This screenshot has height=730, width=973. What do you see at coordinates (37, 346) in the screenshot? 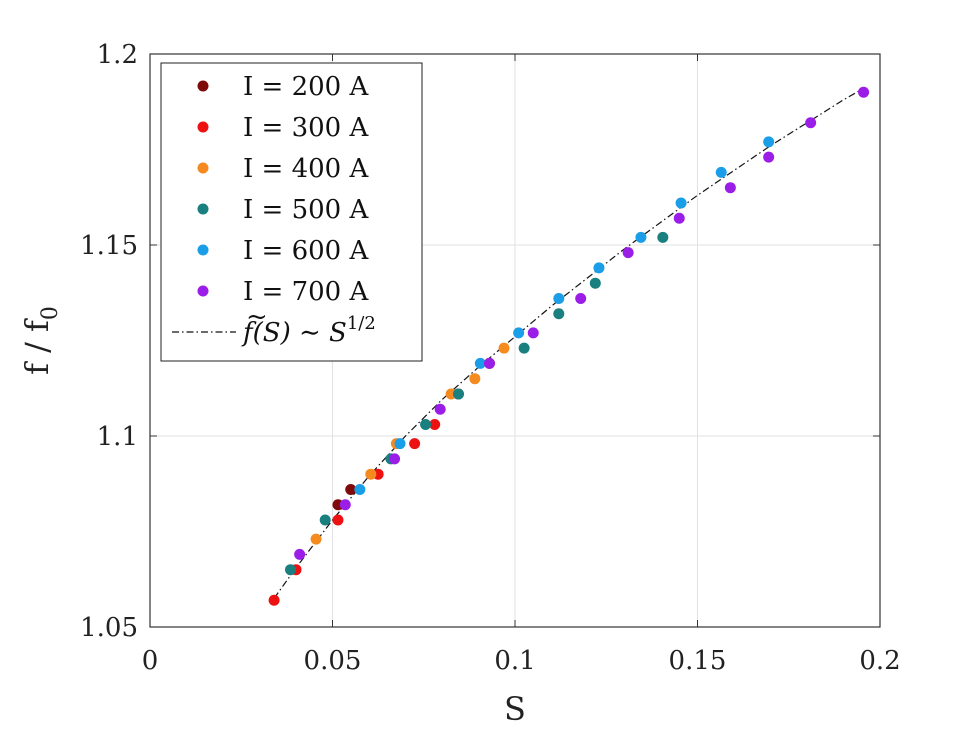
I see `y-axis-label-main: f / f` at bounding box center [37, 346].